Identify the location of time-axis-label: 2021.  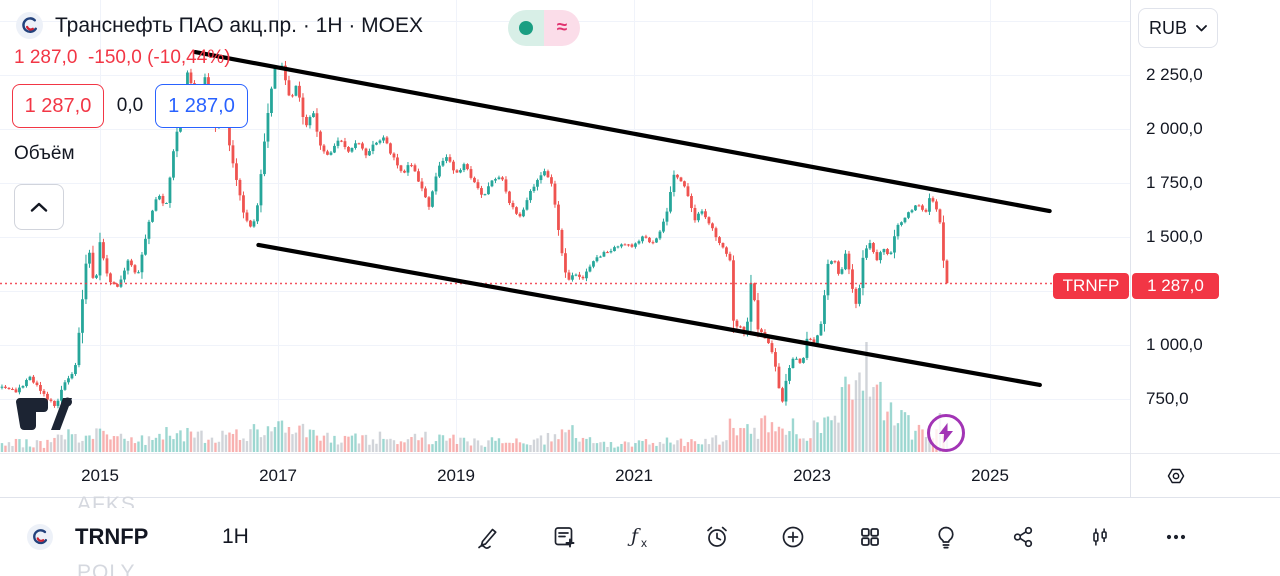
(634, 475).